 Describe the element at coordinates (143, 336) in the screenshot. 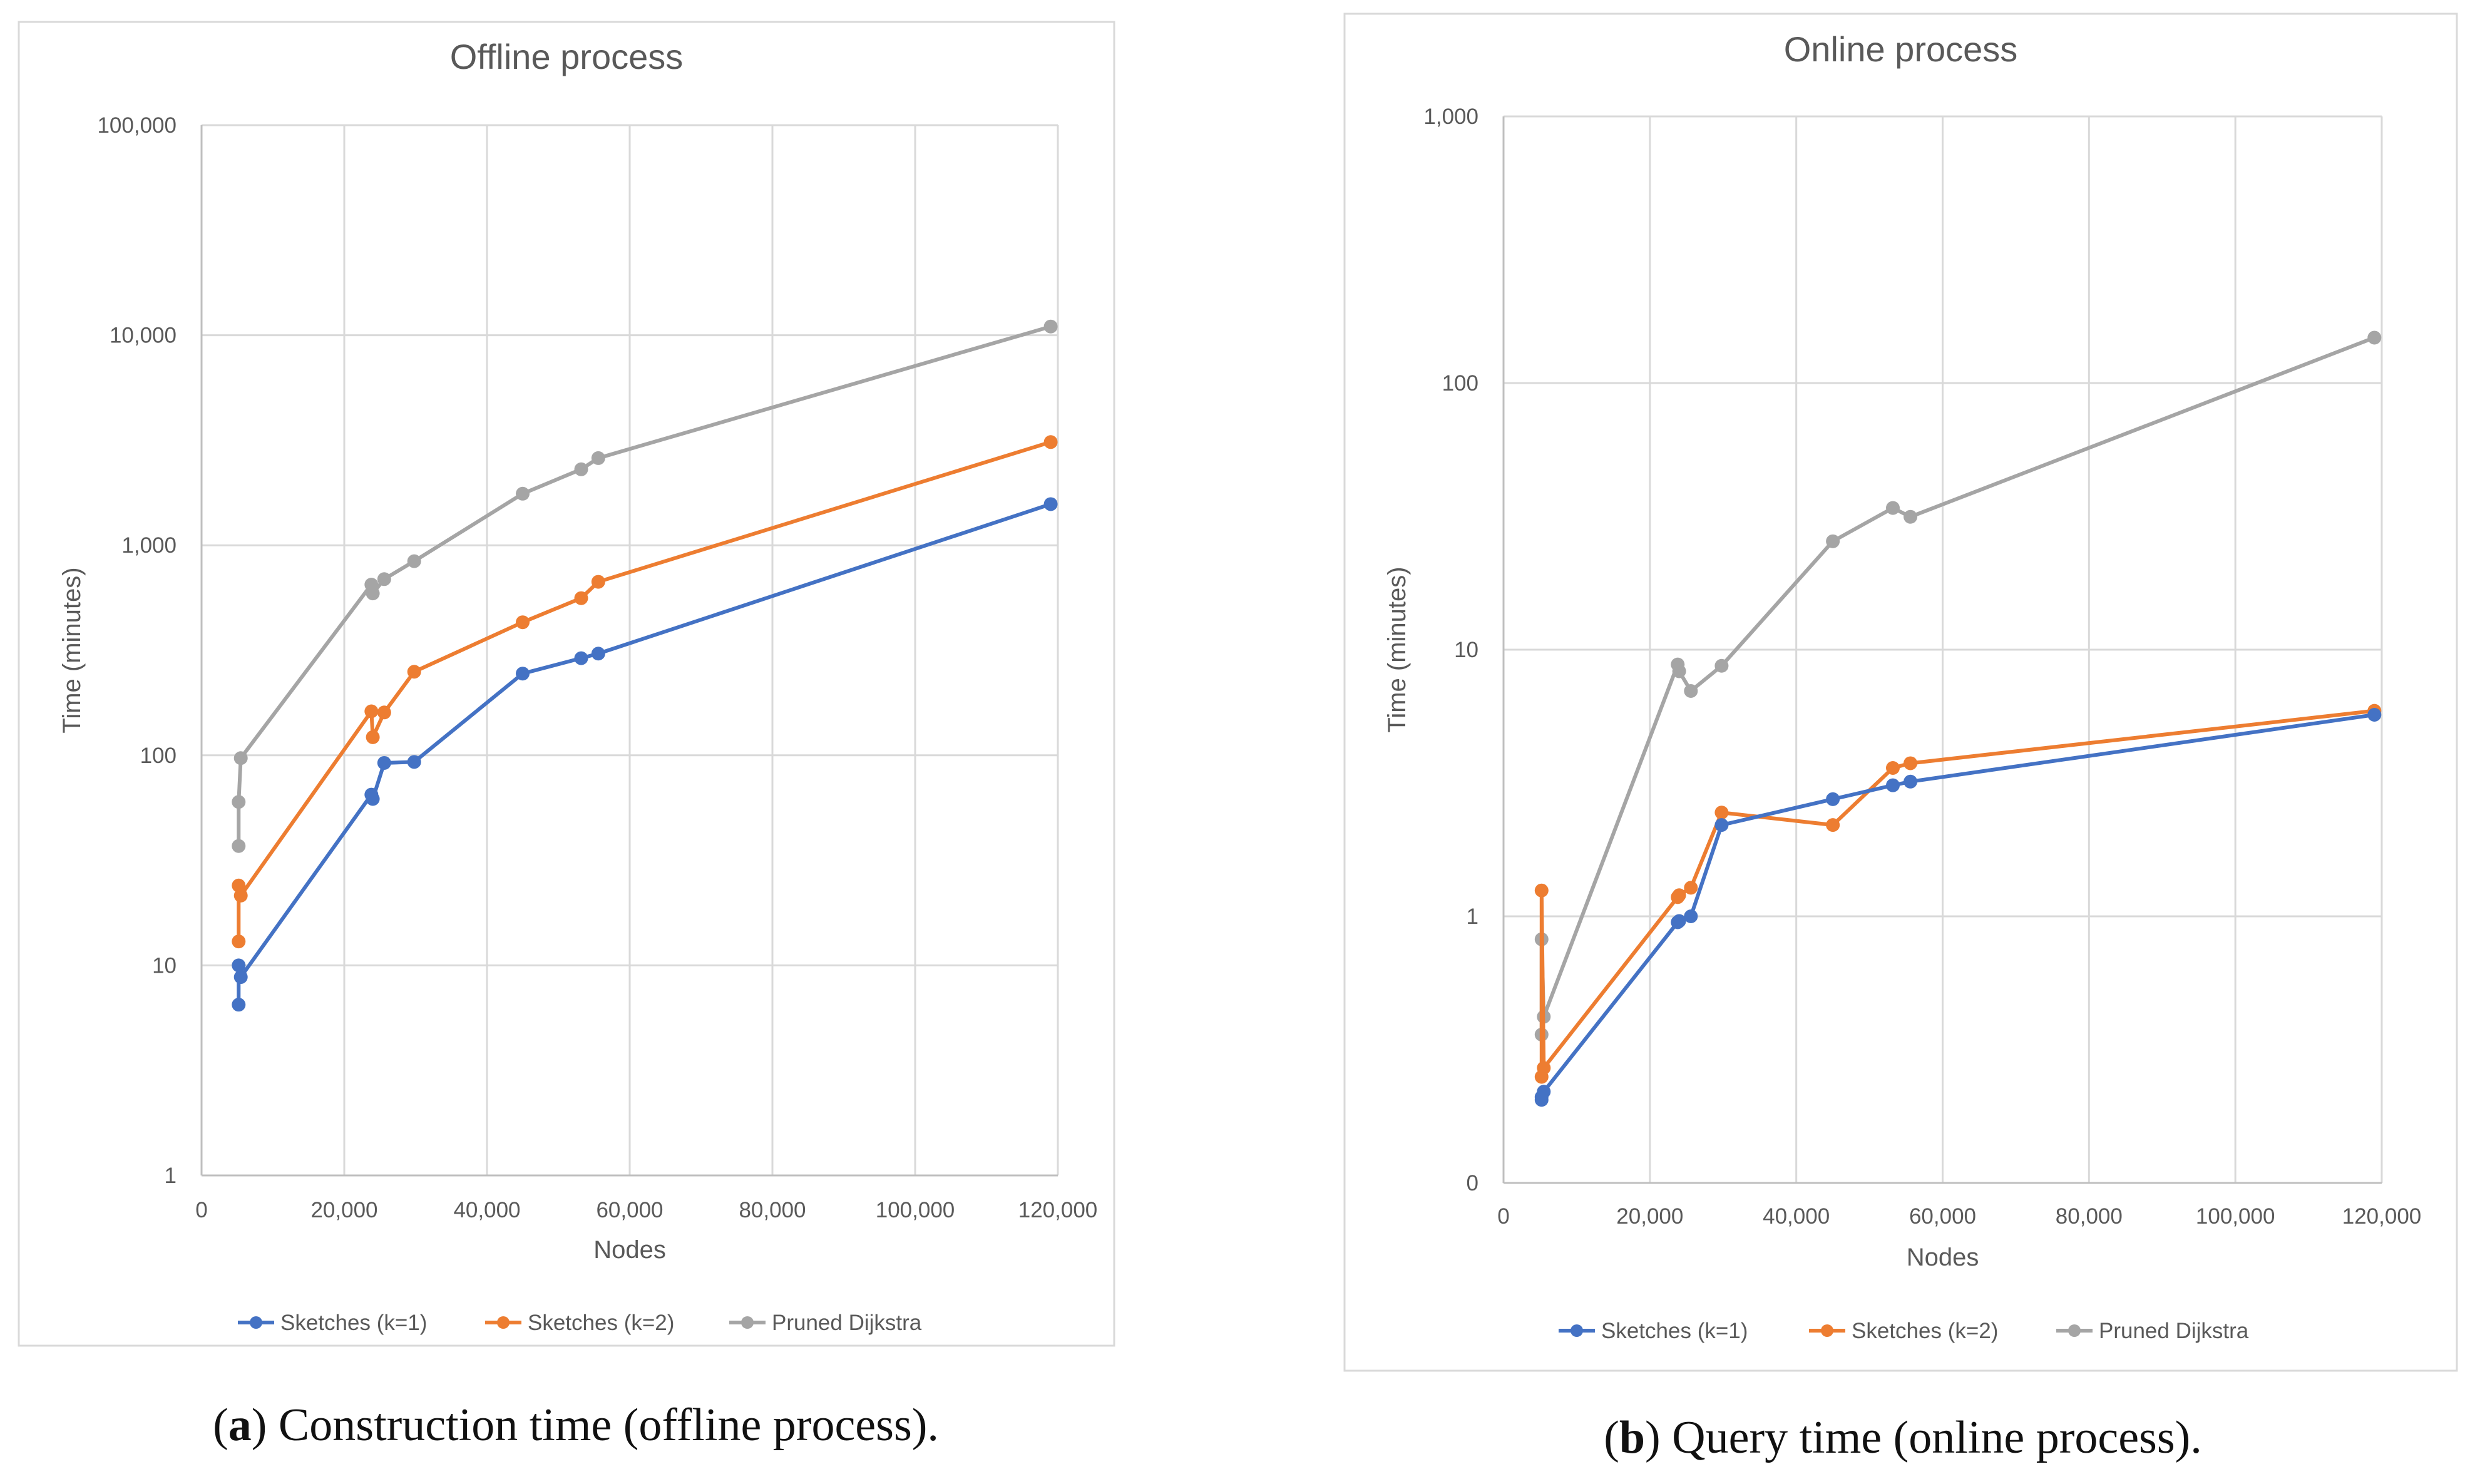

I see `y-tick-label: 10,000` at that location.